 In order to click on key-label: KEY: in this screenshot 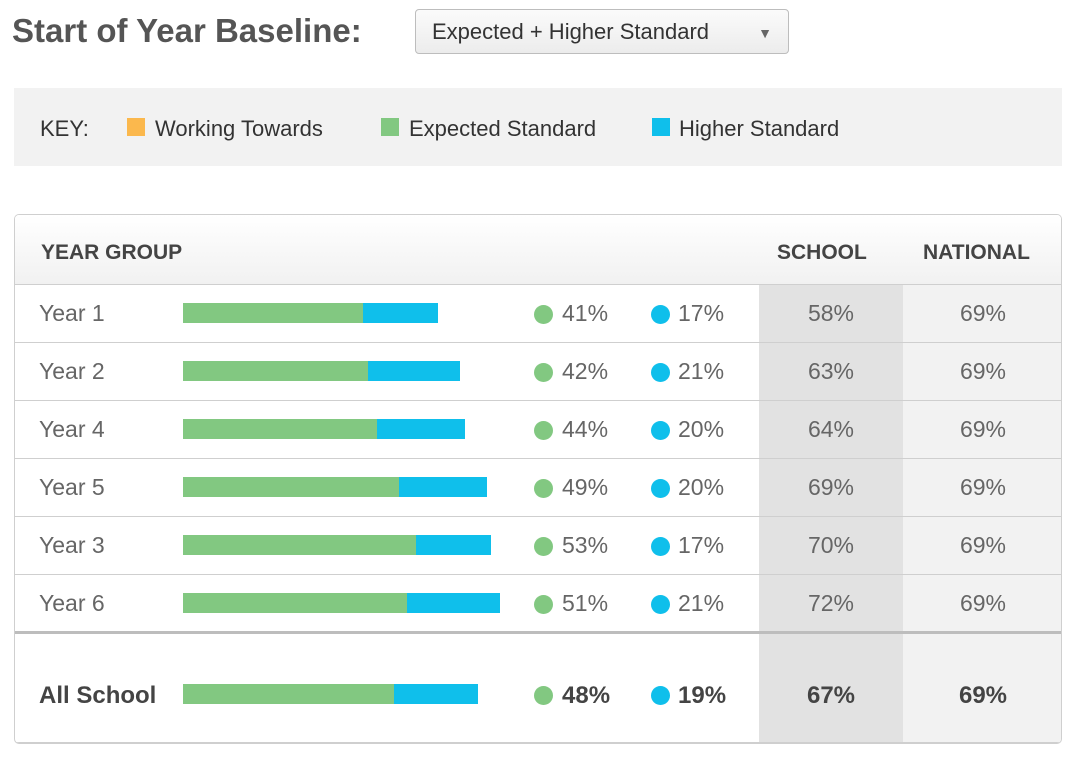, I will do `click(64, 128)`.